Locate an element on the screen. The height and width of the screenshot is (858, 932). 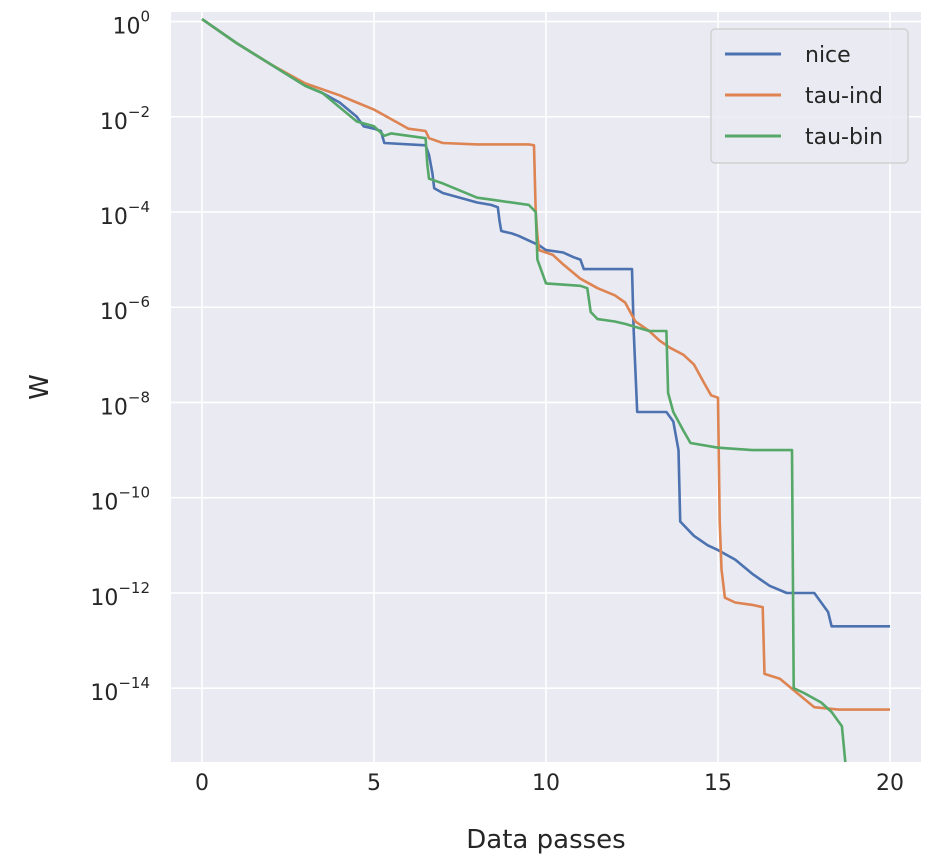
y-tick-label: 10⁻⁶ is located at coordinates (125, 309).